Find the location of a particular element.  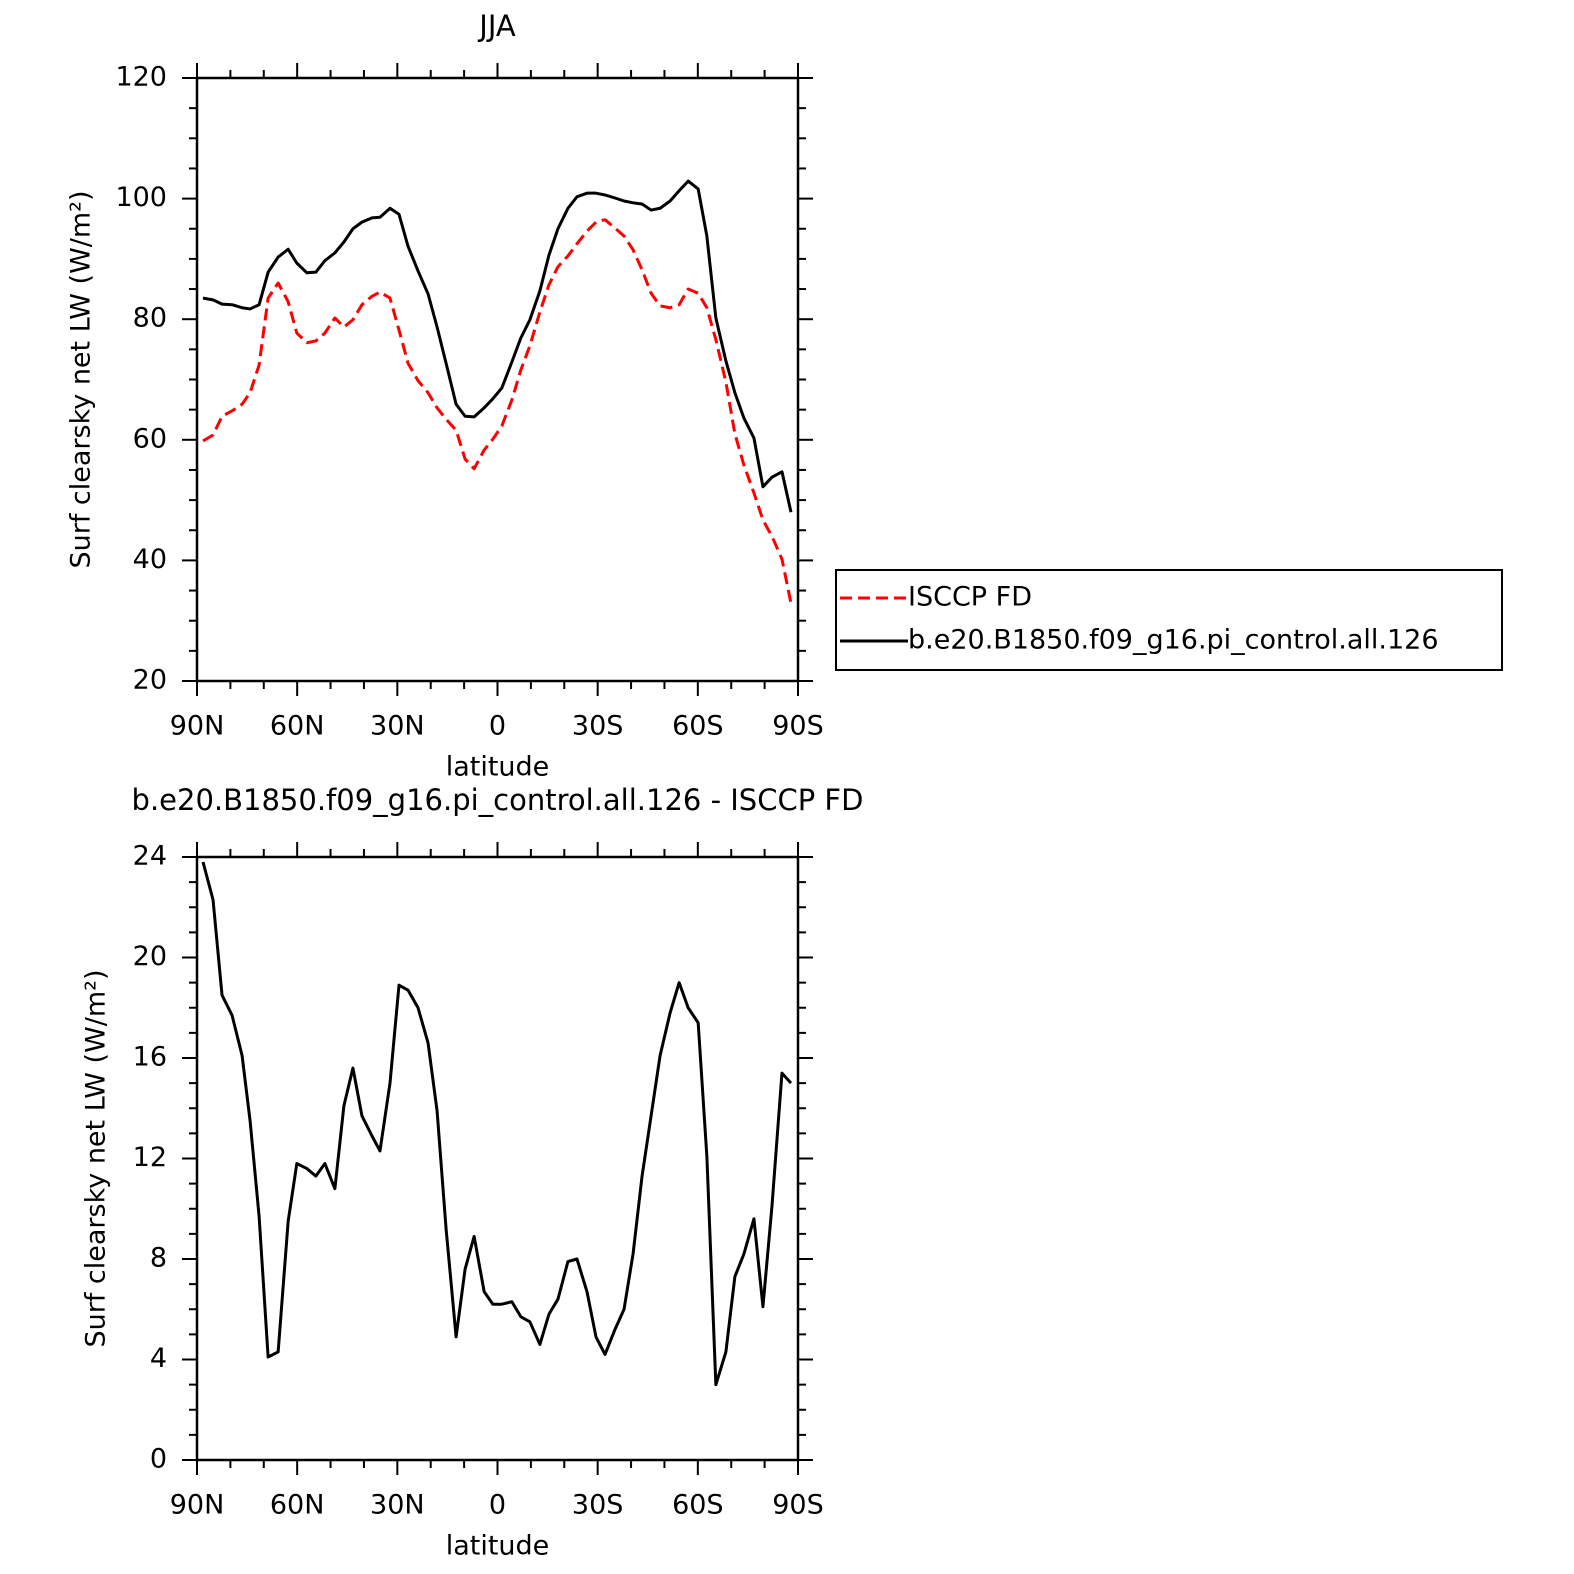

chart-title: JJA is located at coordinates (496, 26).